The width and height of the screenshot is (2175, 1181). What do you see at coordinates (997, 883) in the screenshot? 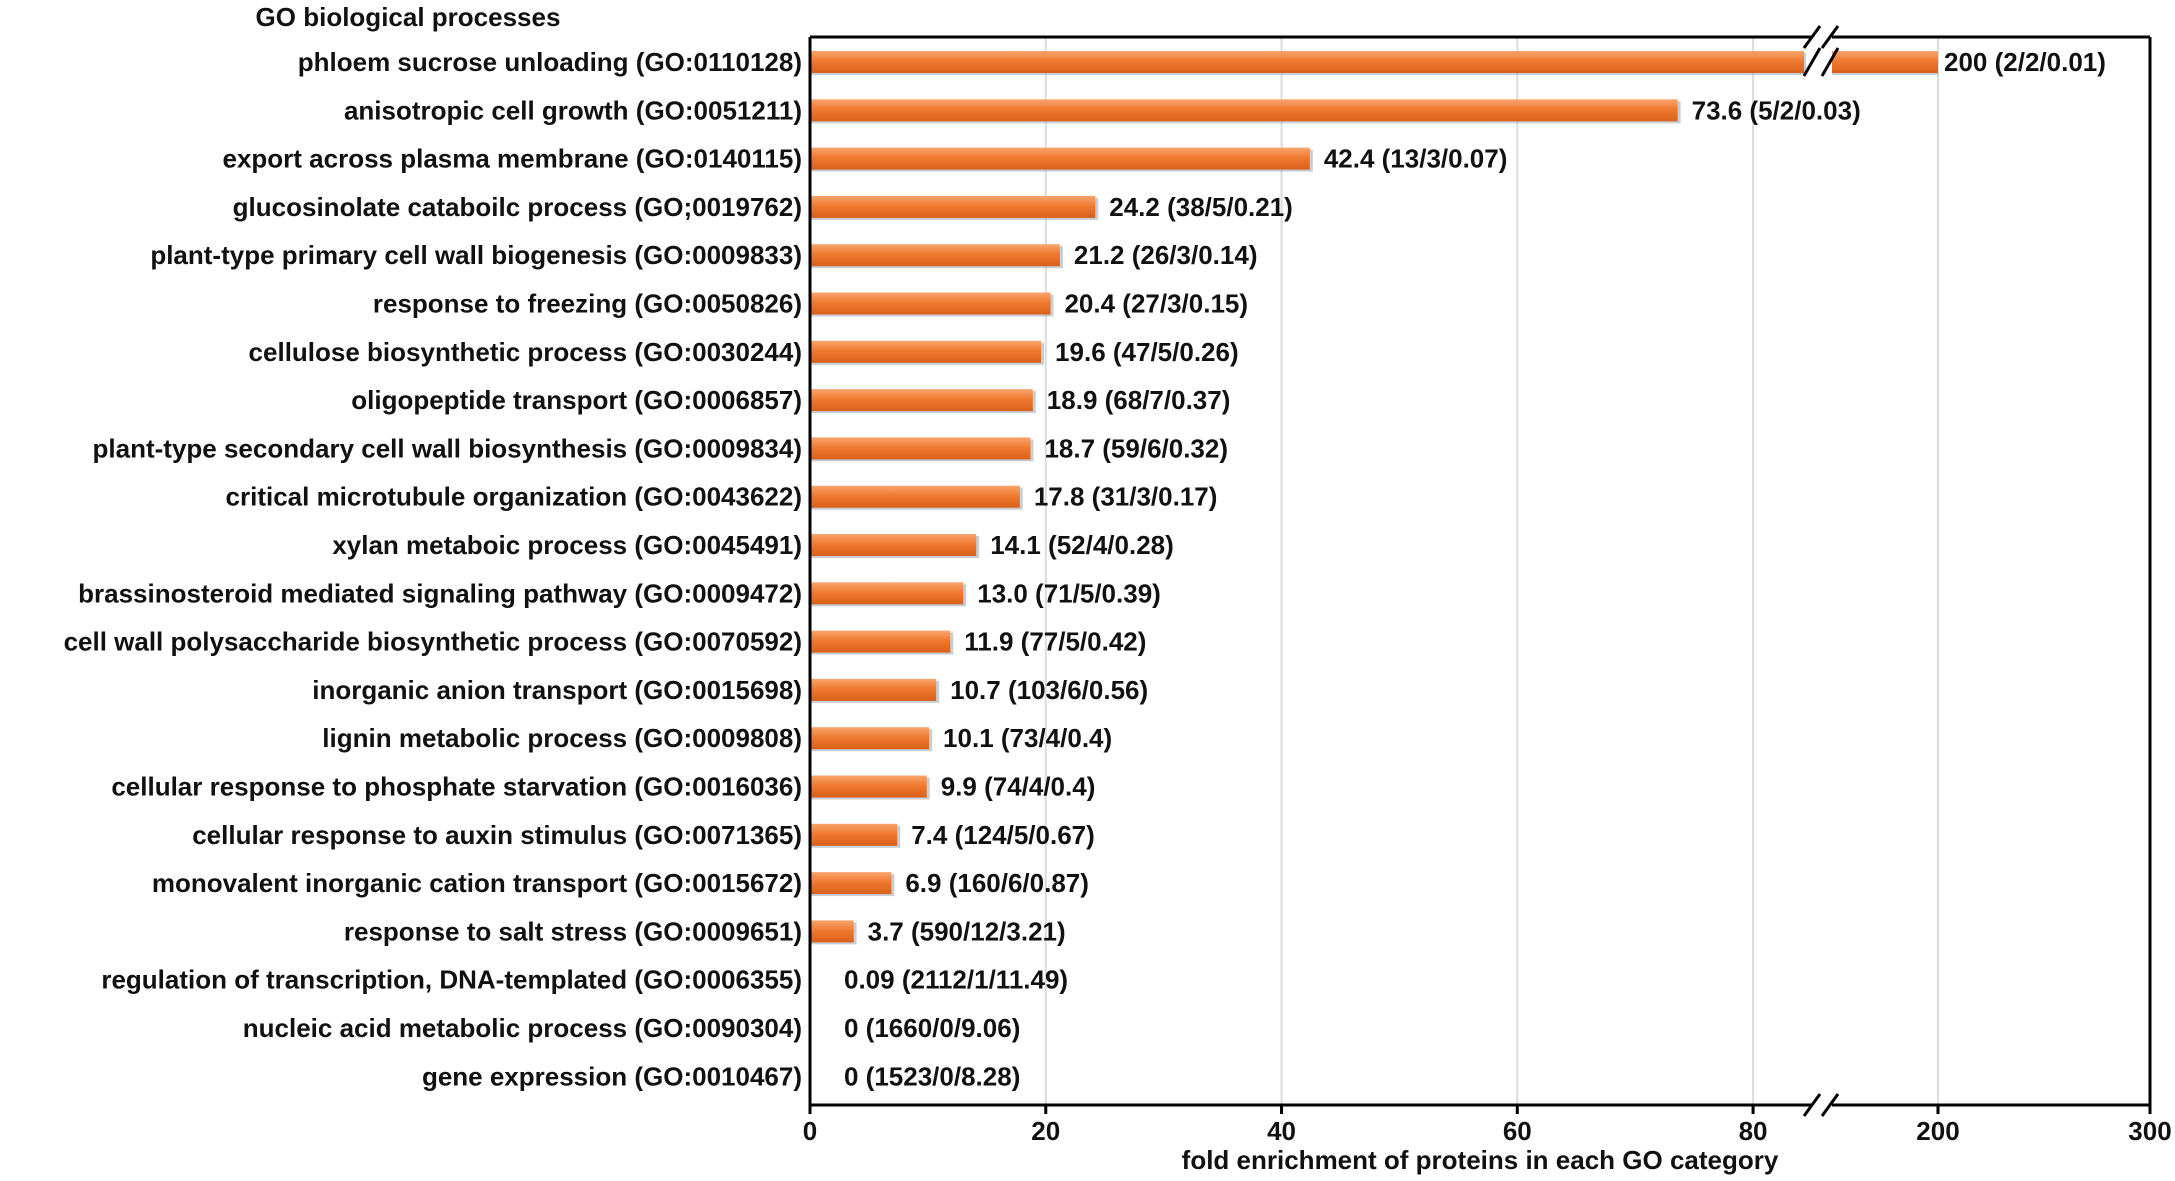
I see `data-label: 6.9 (160/6/0.87)` at bounding box center [997, 883].